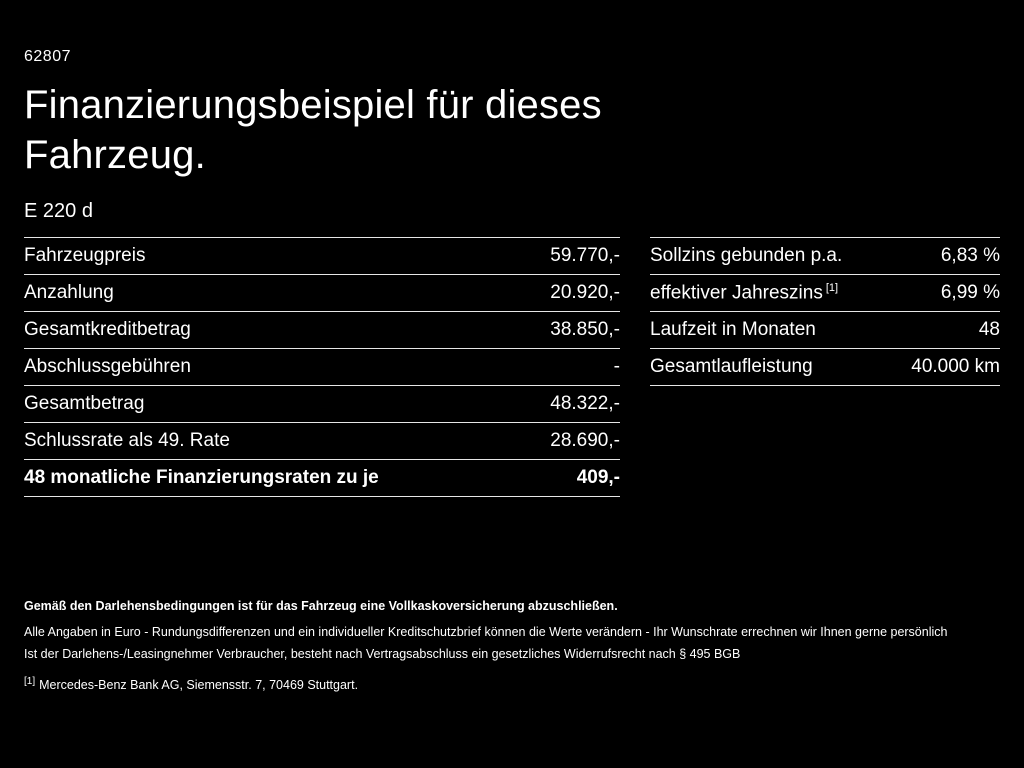  I want to click on document-code: 62807, so click(47, 56).